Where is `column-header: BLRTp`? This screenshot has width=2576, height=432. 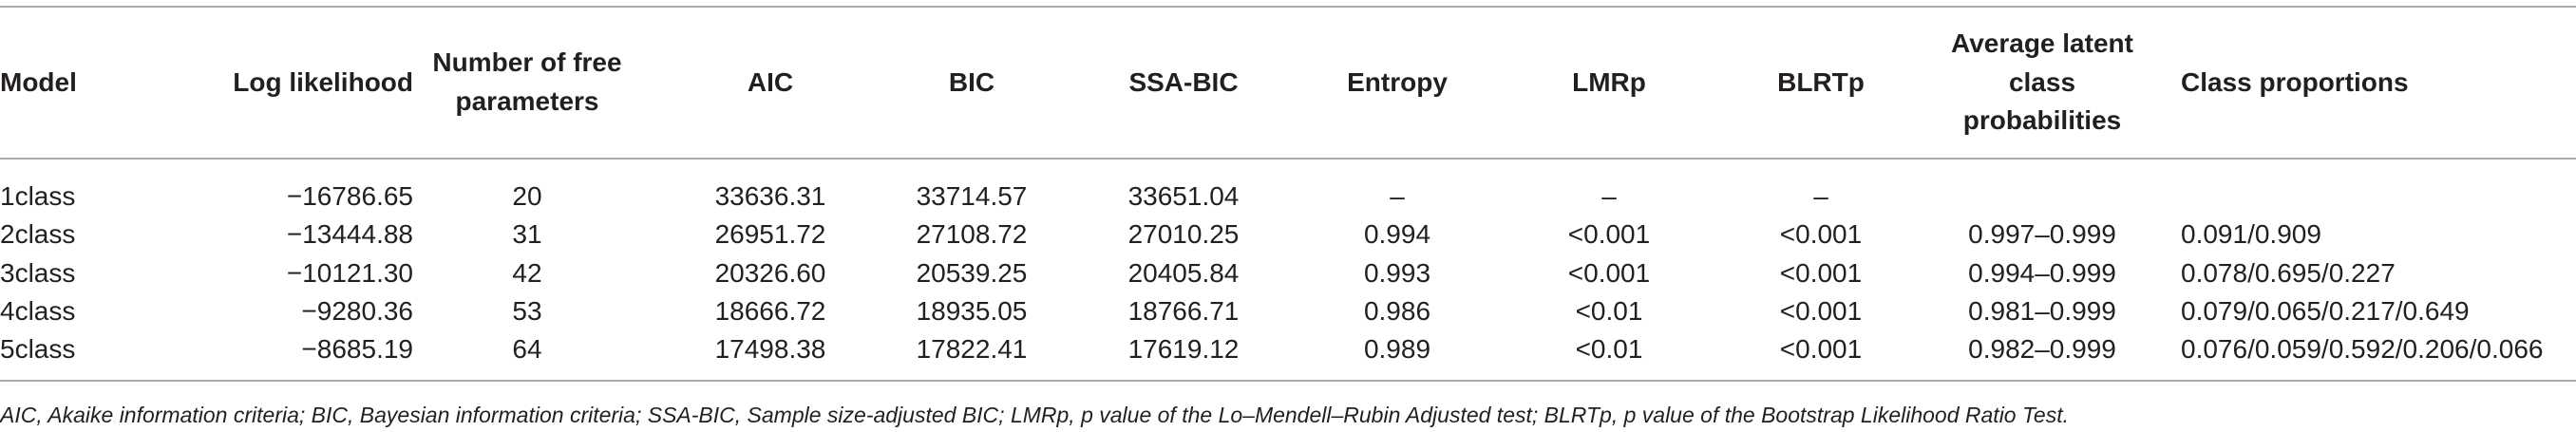
column-header: BLRTp is located at coordinates (1821, 81).